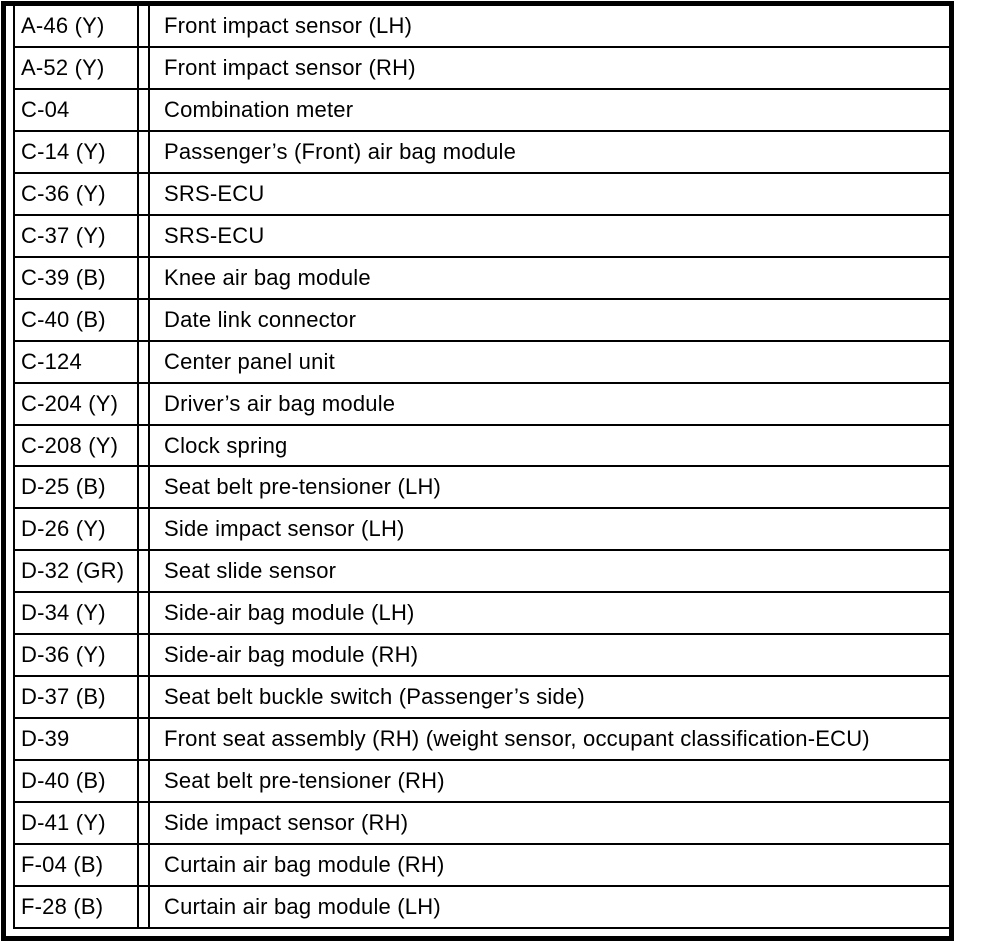 This screenshot has width=992, height=946. Describe the element at coordinates (482, 362) in the screenshot. I see `table-row: C-124 Center panel unit` at that location.